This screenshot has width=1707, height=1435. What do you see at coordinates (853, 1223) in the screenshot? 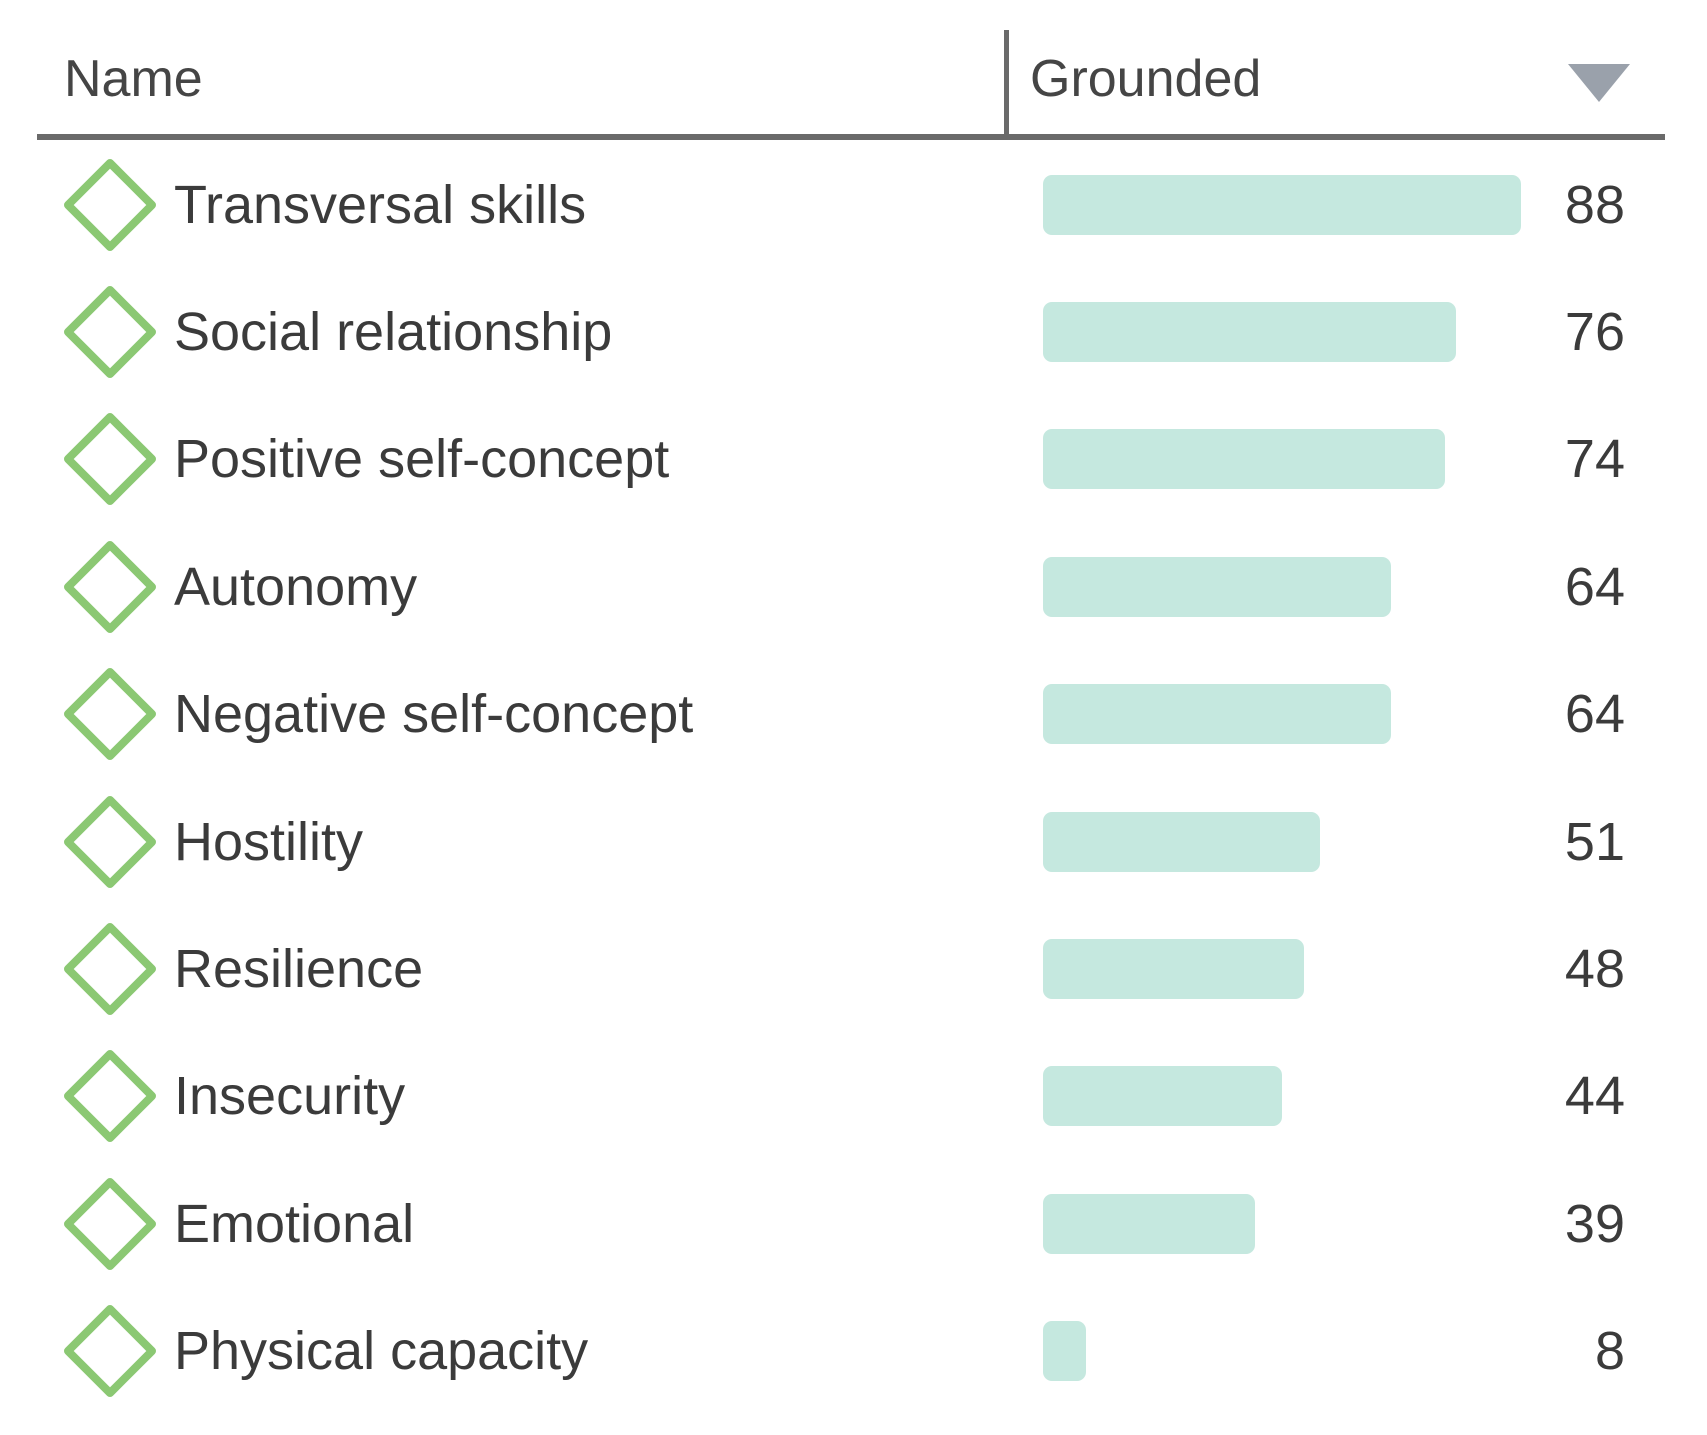
I see `table-row: Emotional 39` at bounding box center [853, 1223].